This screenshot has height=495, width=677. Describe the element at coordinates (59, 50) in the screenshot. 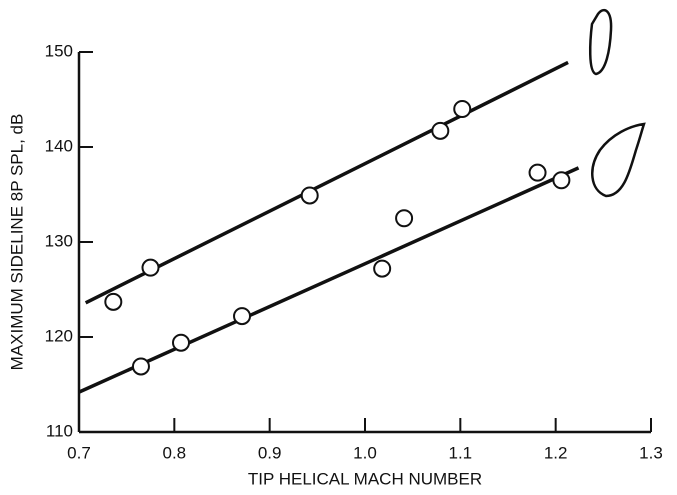

I see `y-tick-label: 150` at that location.